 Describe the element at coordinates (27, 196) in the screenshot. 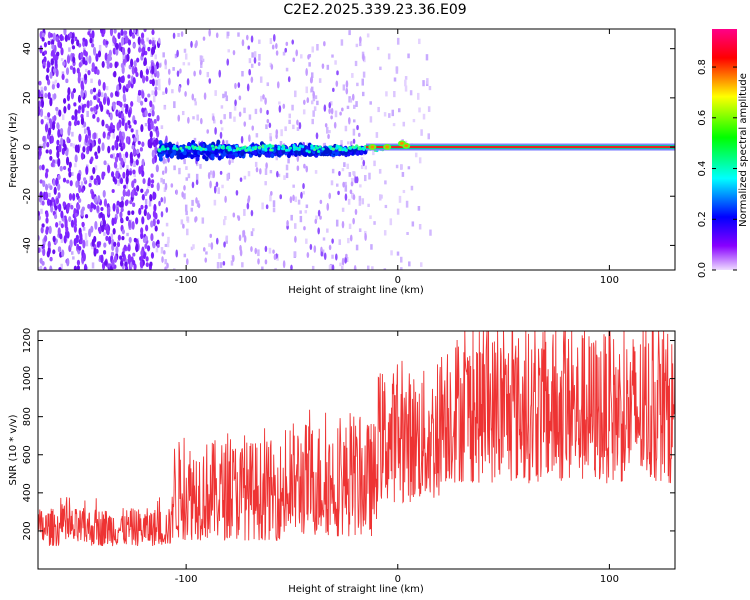

I see `spectrogram-y-tick-label: -20` at that location.